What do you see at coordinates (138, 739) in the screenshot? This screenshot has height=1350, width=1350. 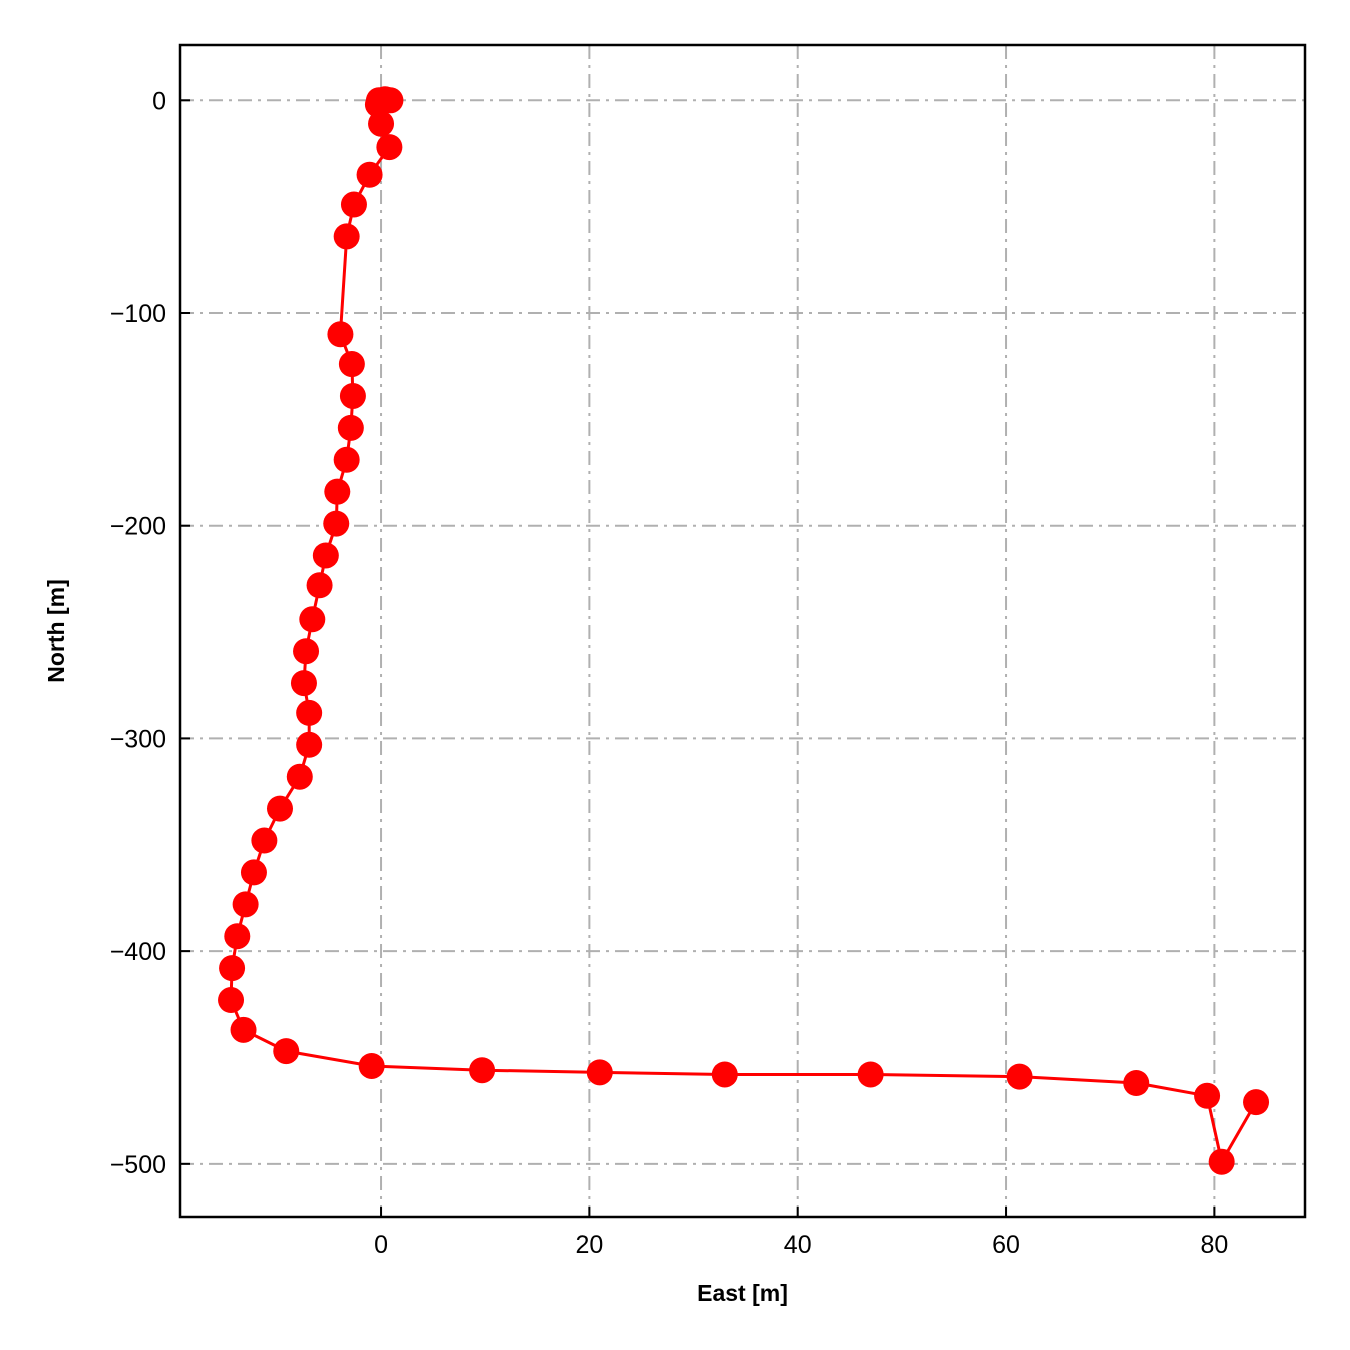 I see `y-tick-label-3: −300` at bounding box center [138, 739].